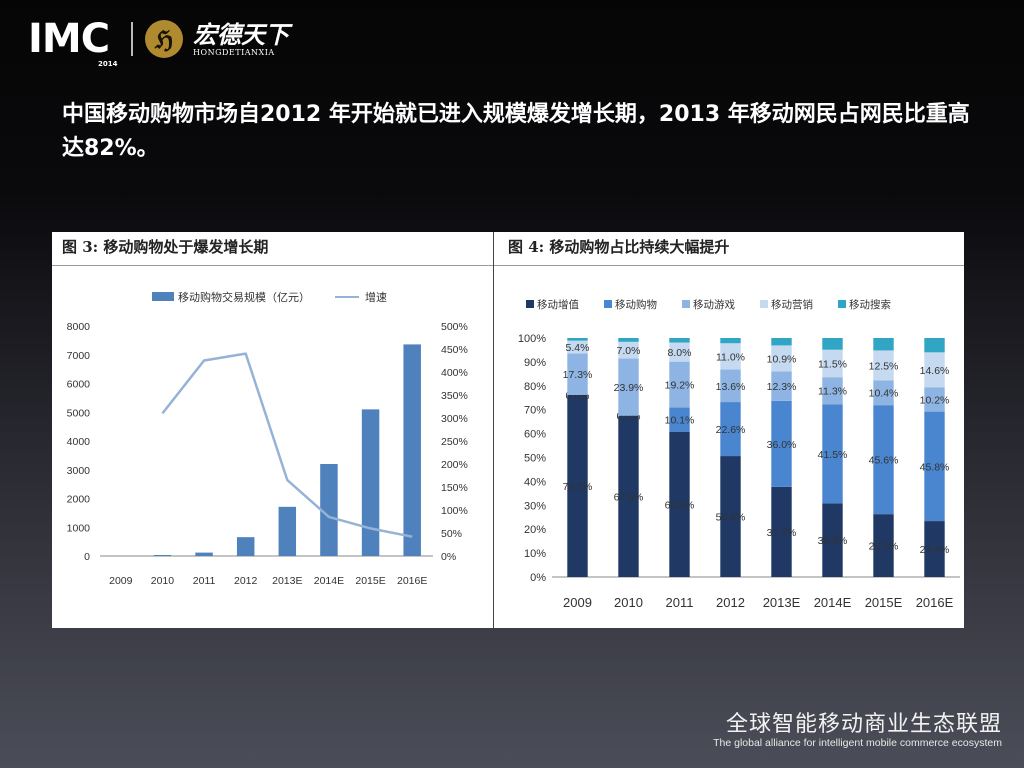 The height and width of the screenshot is (768, 1024). I want to click on chart2-y-tick: 50%, so click(535, 459).